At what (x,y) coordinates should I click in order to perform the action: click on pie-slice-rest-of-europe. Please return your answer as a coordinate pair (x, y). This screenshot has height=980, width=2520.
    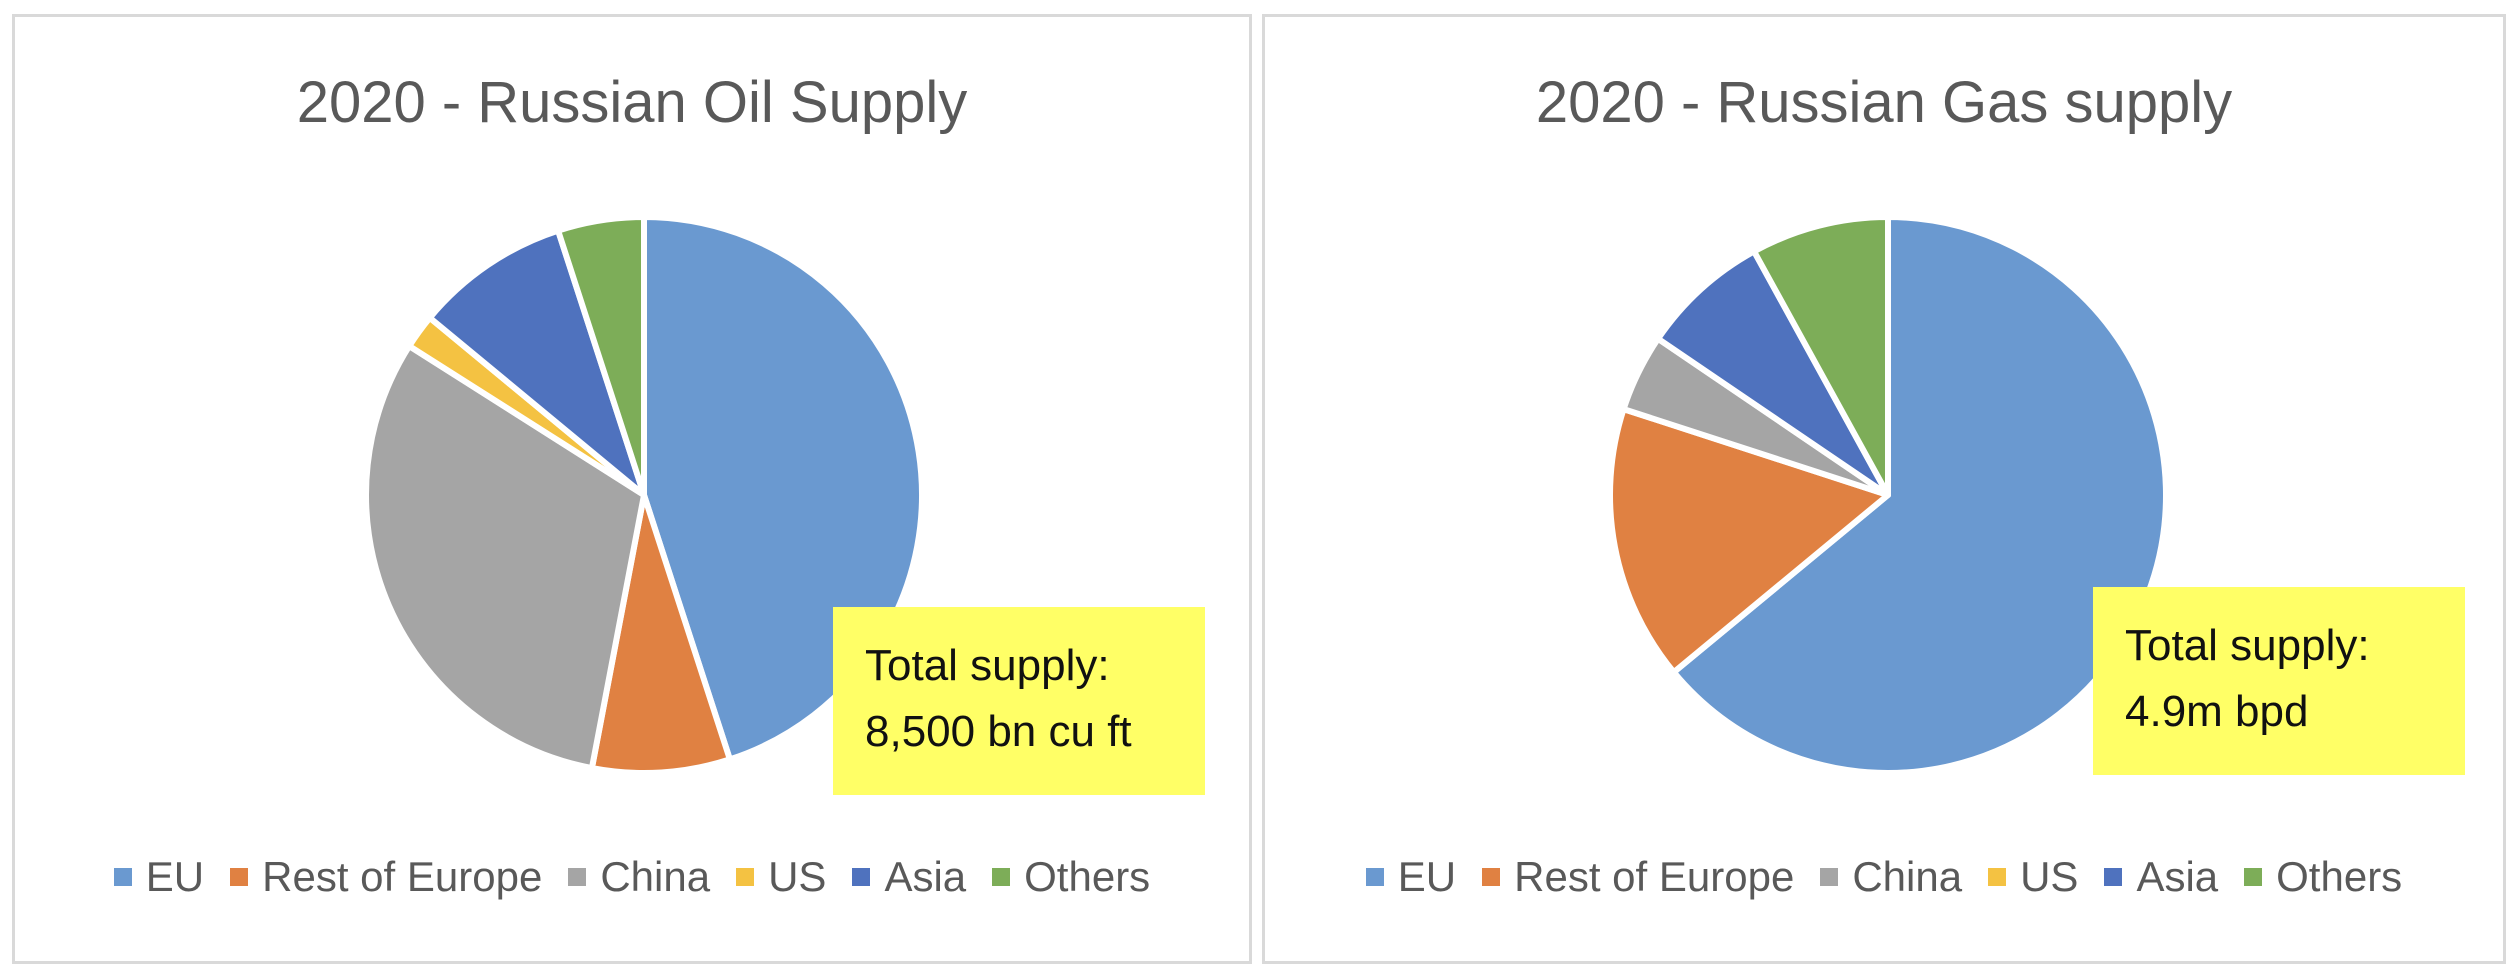
    Looking at the image, I should click on (660, 634).